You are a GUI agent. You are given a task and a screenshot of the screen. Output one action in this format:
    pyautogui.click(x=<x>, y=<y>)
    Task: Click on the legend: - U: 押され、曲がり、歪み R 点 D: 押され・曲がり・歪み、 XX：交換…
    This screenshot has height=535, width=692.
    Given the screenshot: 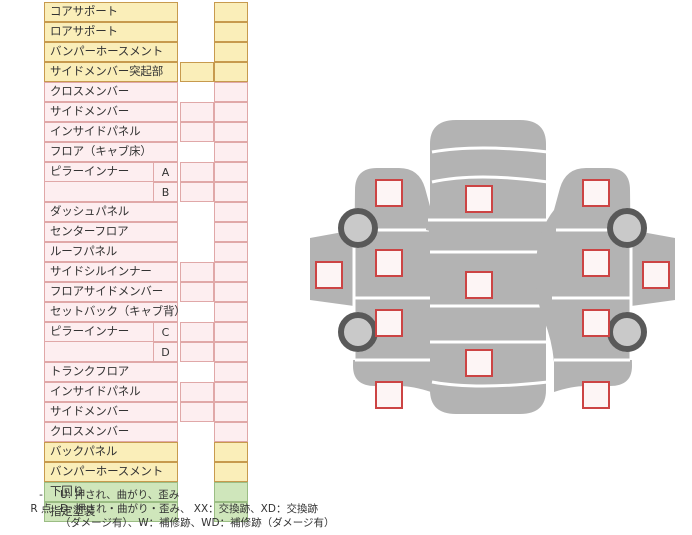 What is the action you would take?
    pyautogui.click(x=222, y=509)
    